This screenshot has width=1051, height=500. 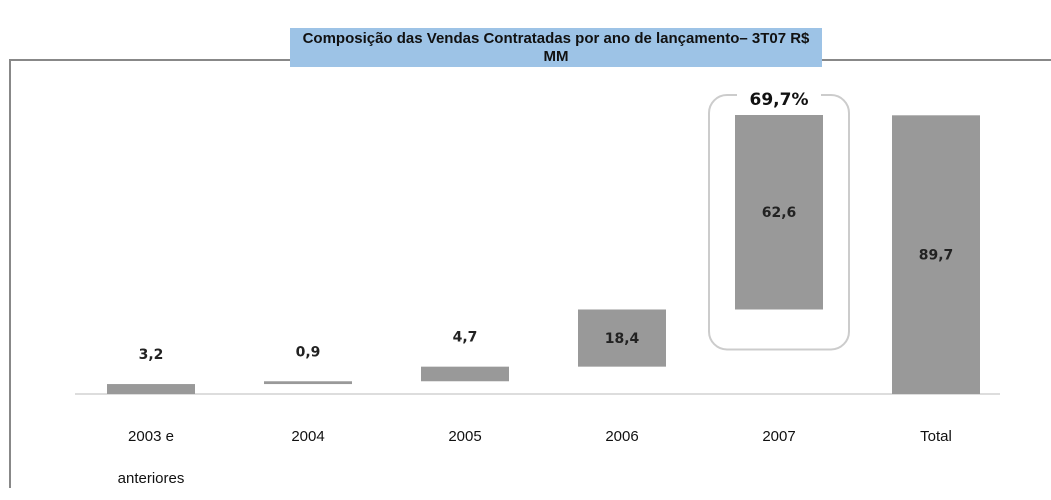 I want to click on value-label: 4,7, so click(x=465, y=338).